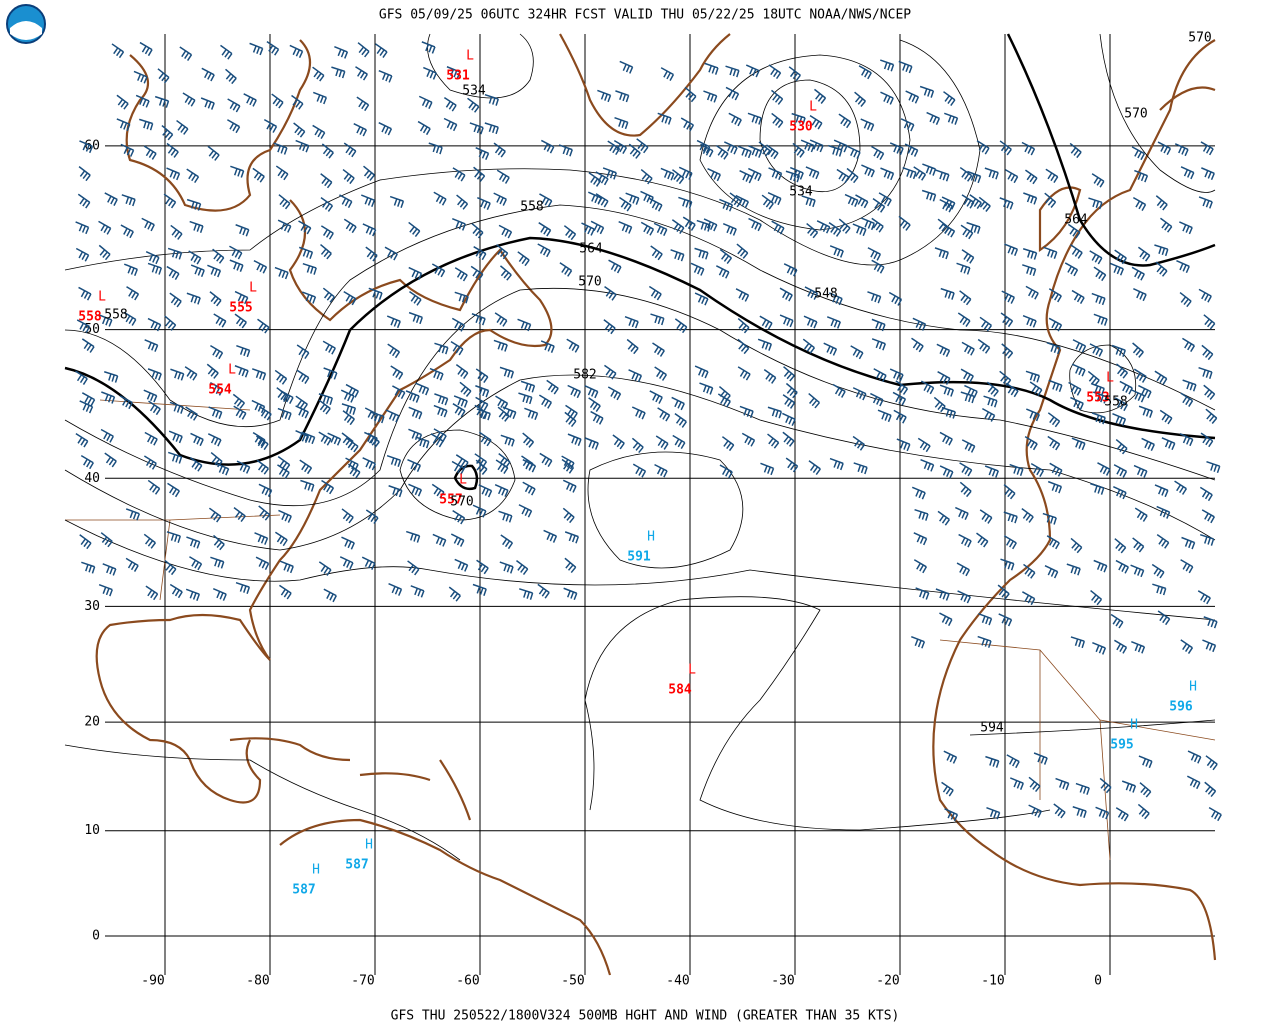 This screenshot has width=1280, height=1024. I want to click on latitude-label: 10, so click(92, 830).